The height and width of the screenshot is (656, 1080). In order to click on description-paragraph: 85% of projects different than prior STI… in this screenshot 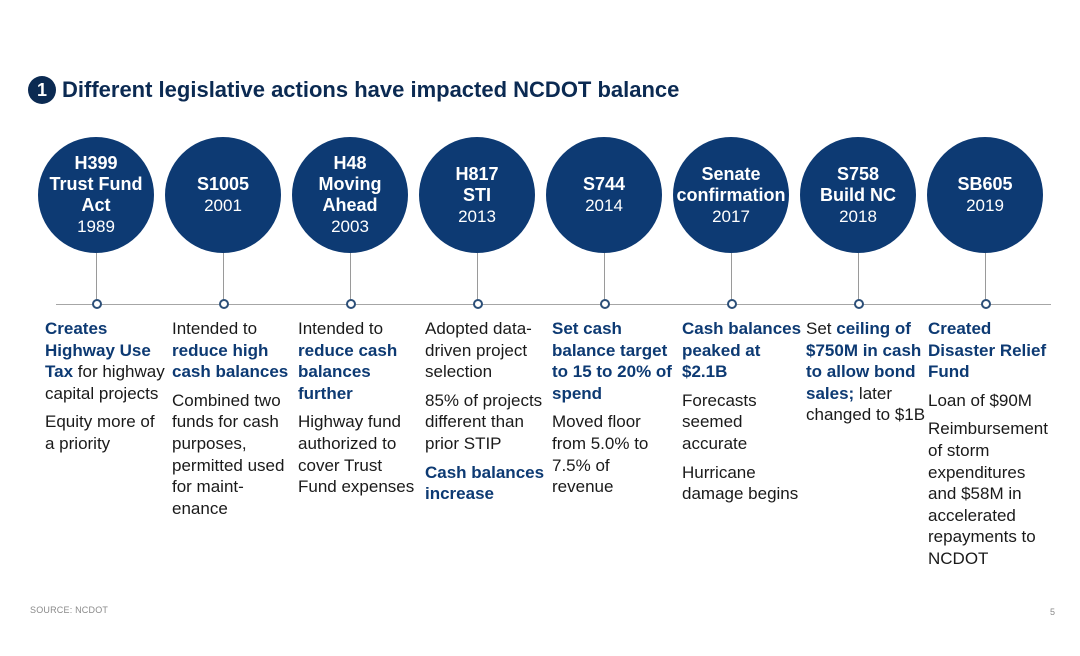, I will do `click(485, 422)`.